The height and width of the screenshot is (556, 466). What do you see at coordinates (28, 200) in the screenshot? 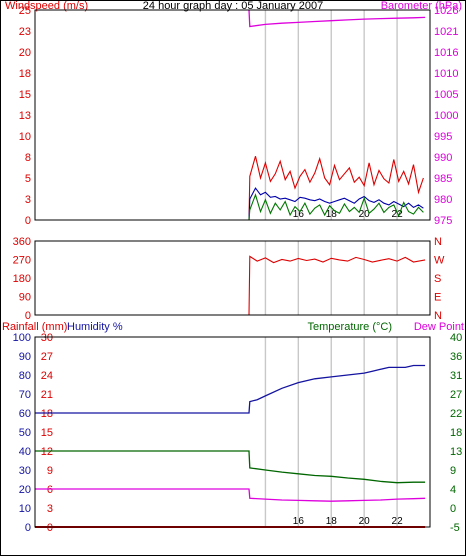
I see `tick-label-left-1-9: 3` at bounding box center [28, 200].